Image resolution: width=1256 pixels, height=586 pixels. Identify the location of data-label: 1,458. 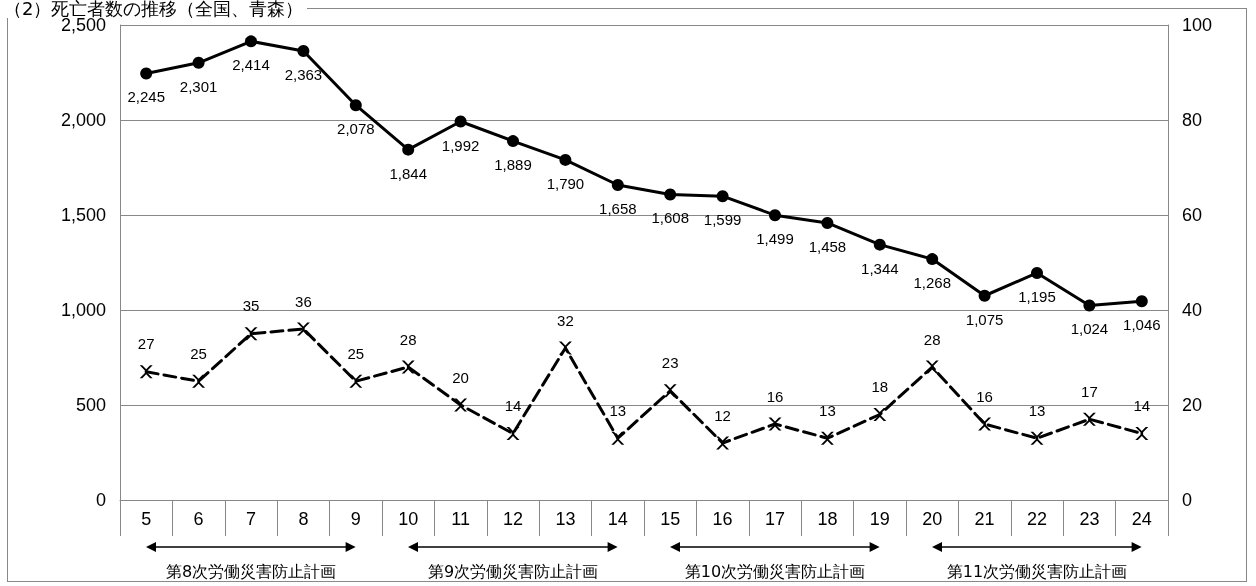
(827, 246).